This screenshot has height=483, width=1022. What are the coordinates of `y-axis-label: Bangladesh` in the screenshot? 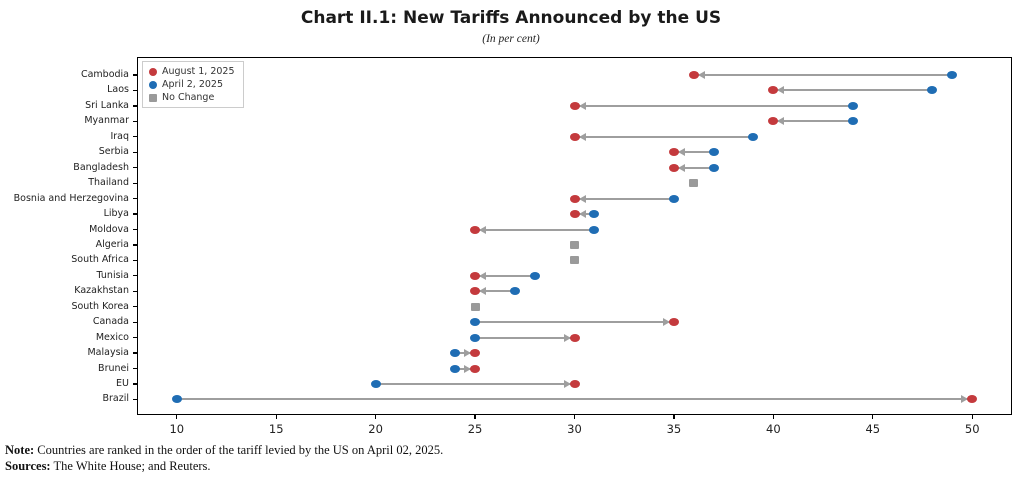 It's located at (101, 167).